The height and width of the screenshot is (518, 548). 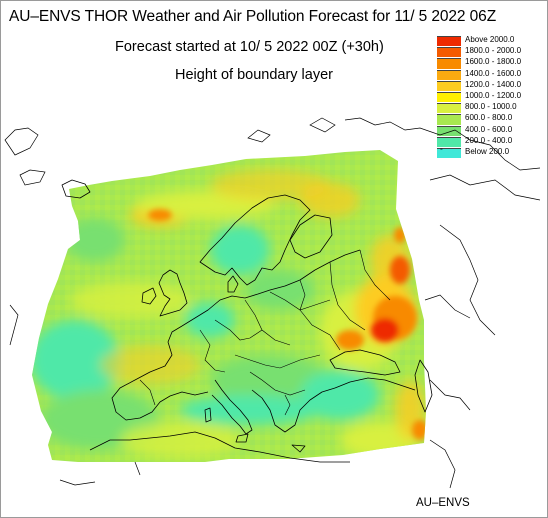 I want to click on legend-label: 200.0 - 400.0, so click(x=489, y=140).